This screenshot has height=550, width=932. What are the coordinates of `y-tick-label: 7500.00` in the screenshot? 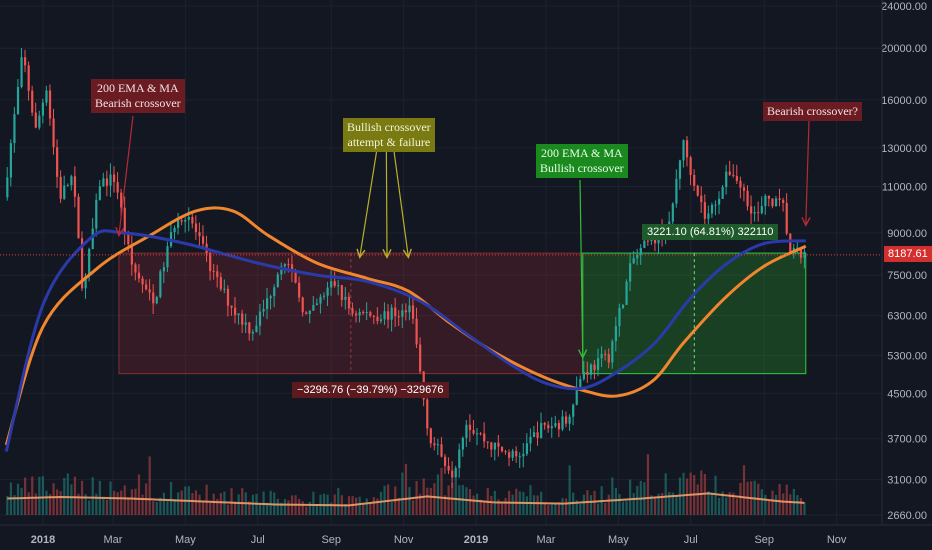 It's located at (907, 276).